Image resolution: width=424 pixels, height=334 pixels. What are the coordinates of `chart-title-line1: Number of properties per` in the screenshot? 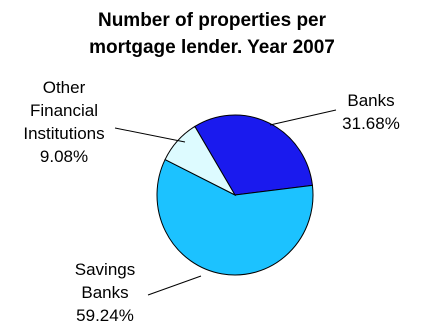 It's located at (212, 20).